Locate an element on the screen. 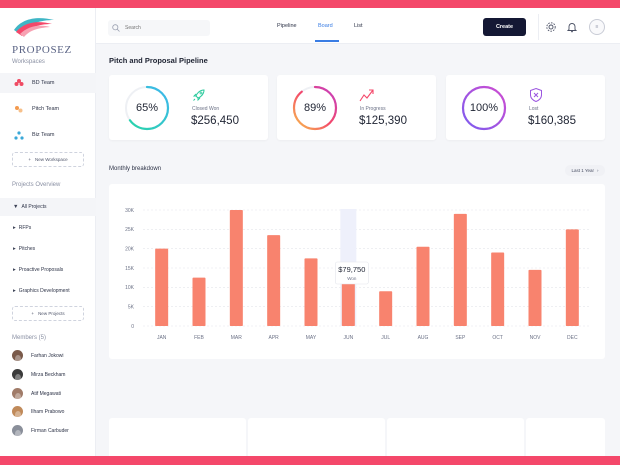 The image size is (620, 465). tab-board: Board is located at coordinates (325, 26).